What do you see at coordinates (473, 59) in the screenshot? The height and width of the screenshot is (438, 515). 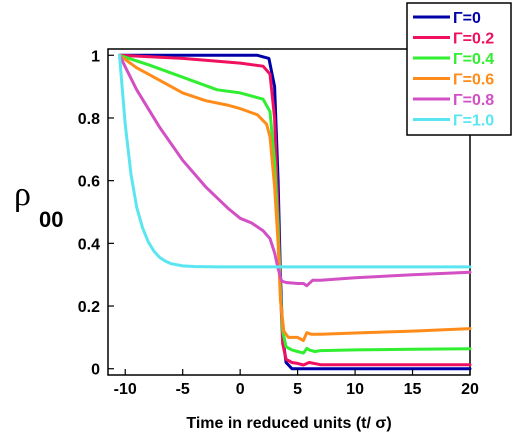 I see `legend-label: Γ=0.4` at bounding box center [473, 59].